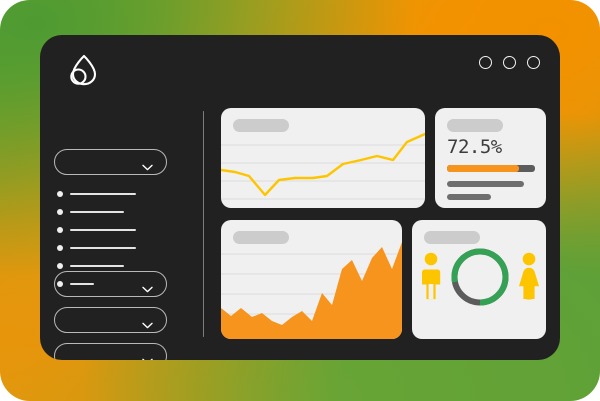  I want to click on area-chart-svg, so click(311, 290).